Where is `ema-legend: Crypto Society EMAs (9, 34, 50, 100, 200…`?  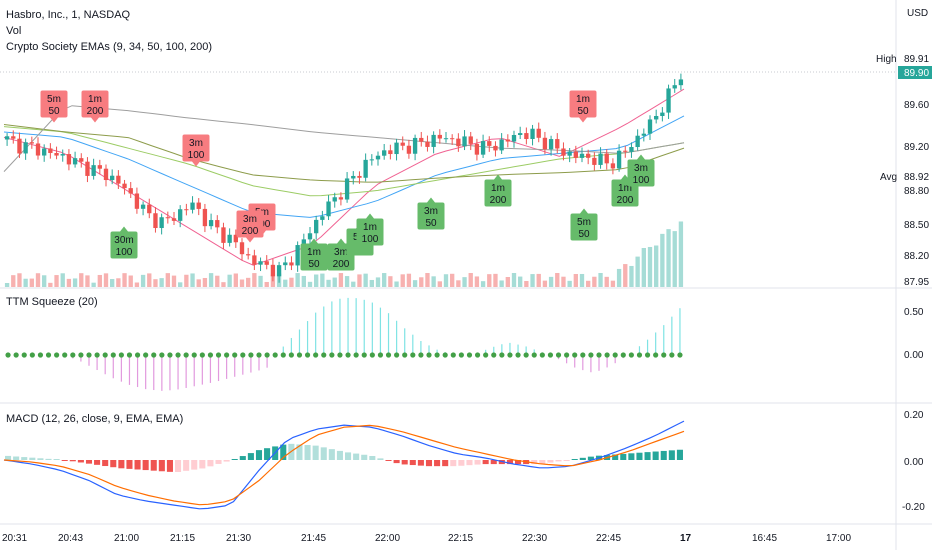 ema-legend: Crypto Society EMAs (9, 34, 50, 100, 200… is located at coordinates (109, 47).